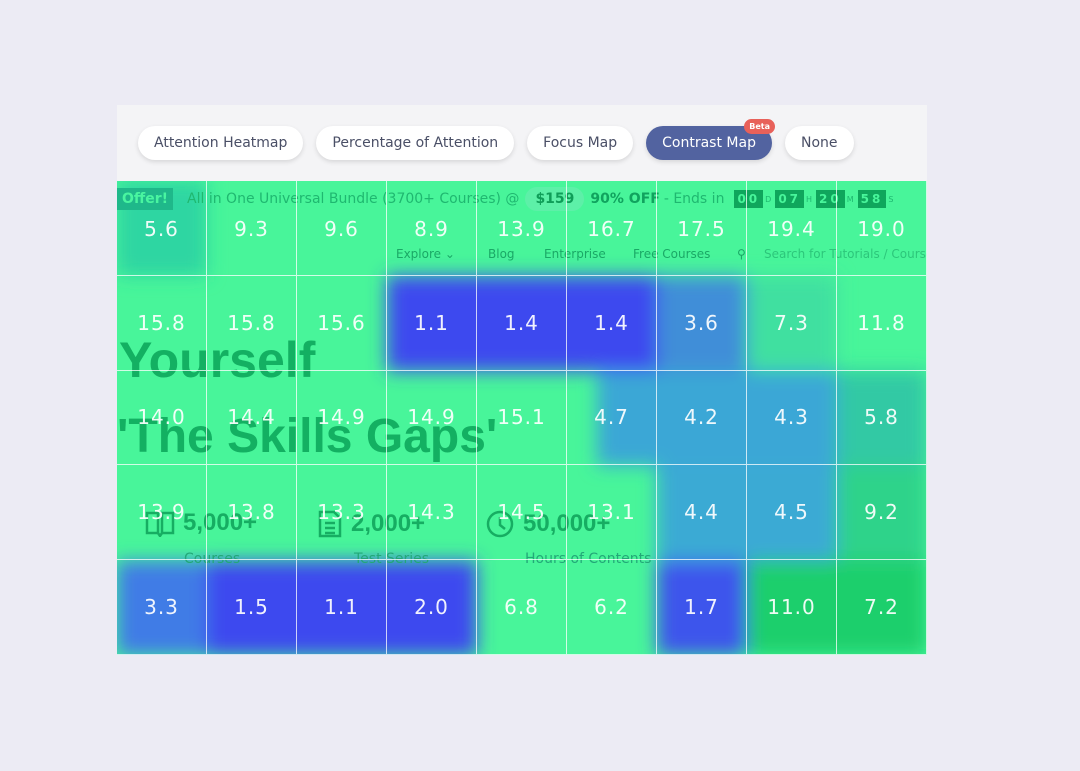  What do you see at coordinates (330, 524) in the screenshot?
I see `document-icon` at bounding box center [330, 524].